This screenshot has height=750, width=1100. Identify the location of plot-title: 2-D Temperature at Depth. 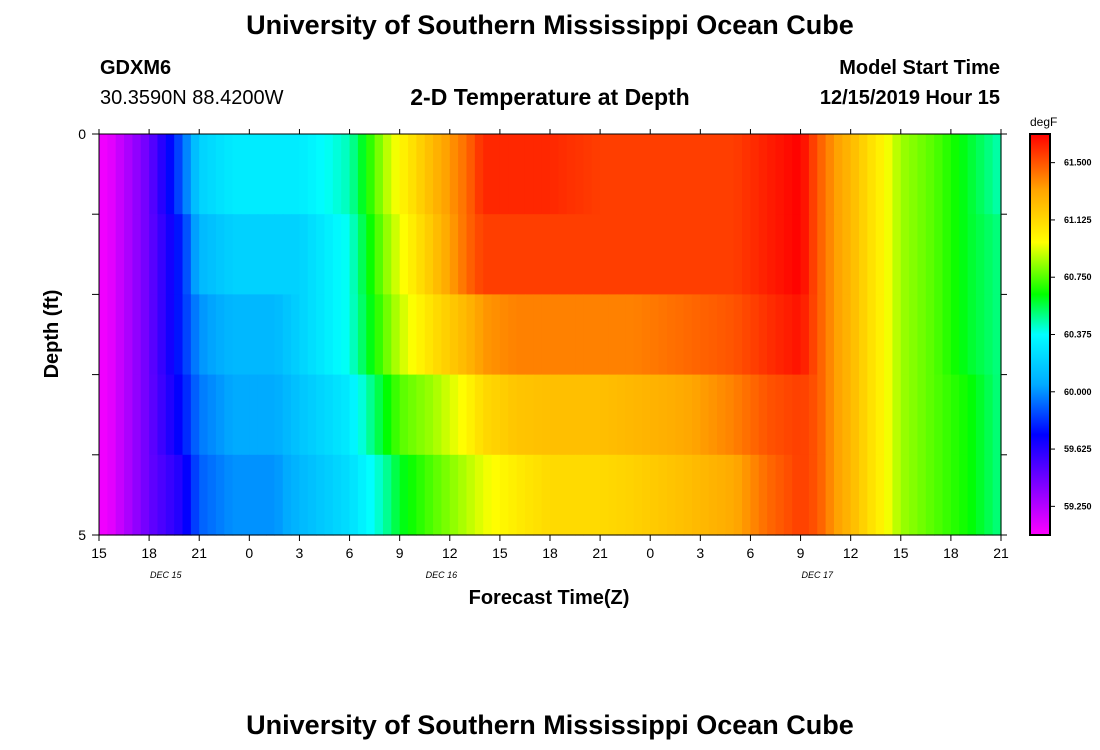
(550, 97).